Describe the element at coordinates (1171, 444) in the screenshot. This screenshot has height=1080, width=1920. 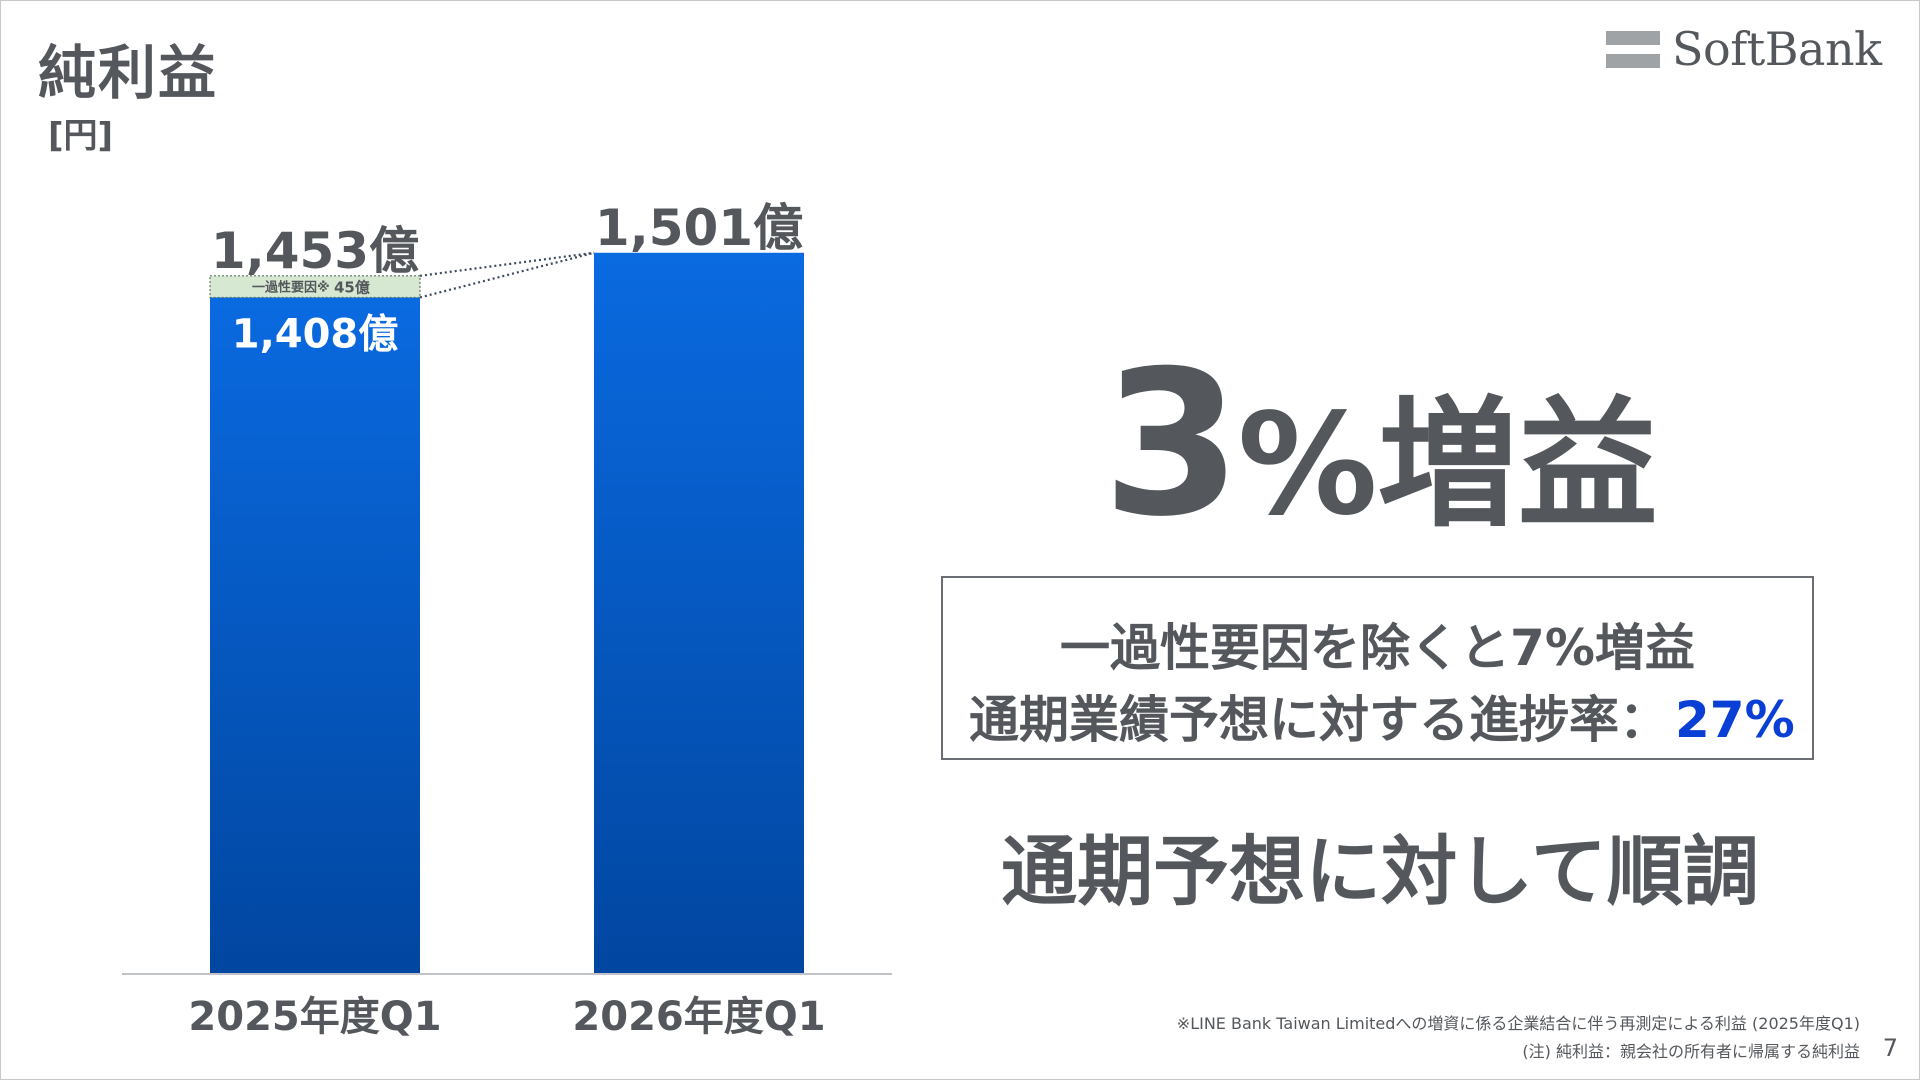
I see `growth-number: 3` at that location.